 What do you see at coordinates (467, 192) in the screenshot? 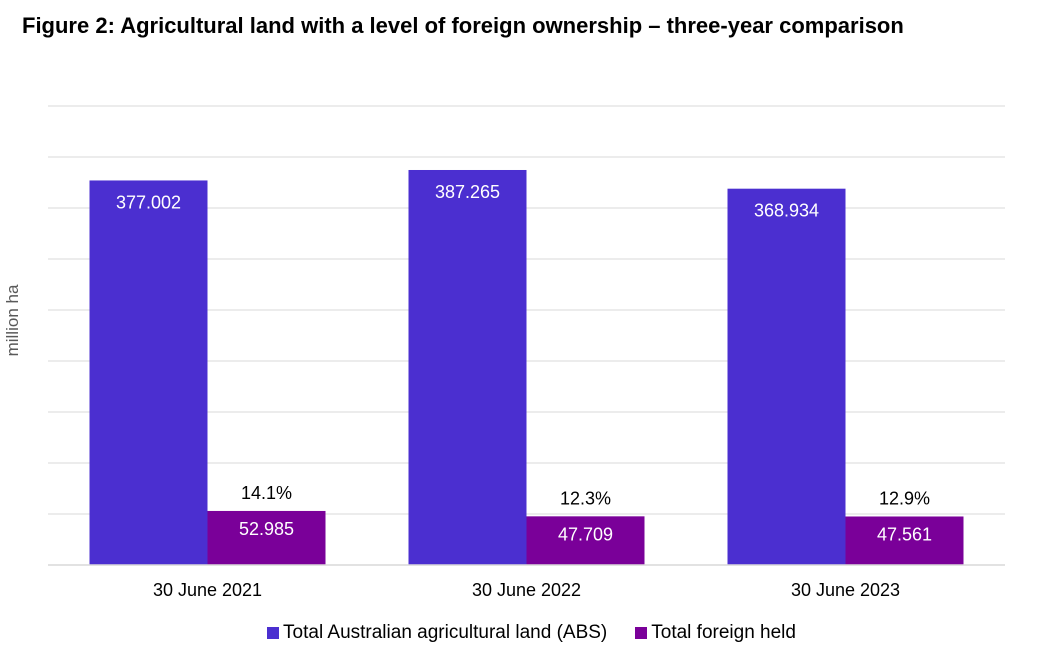
I see `data-label-total-land: 387.265` at bounding box center [467, 192].